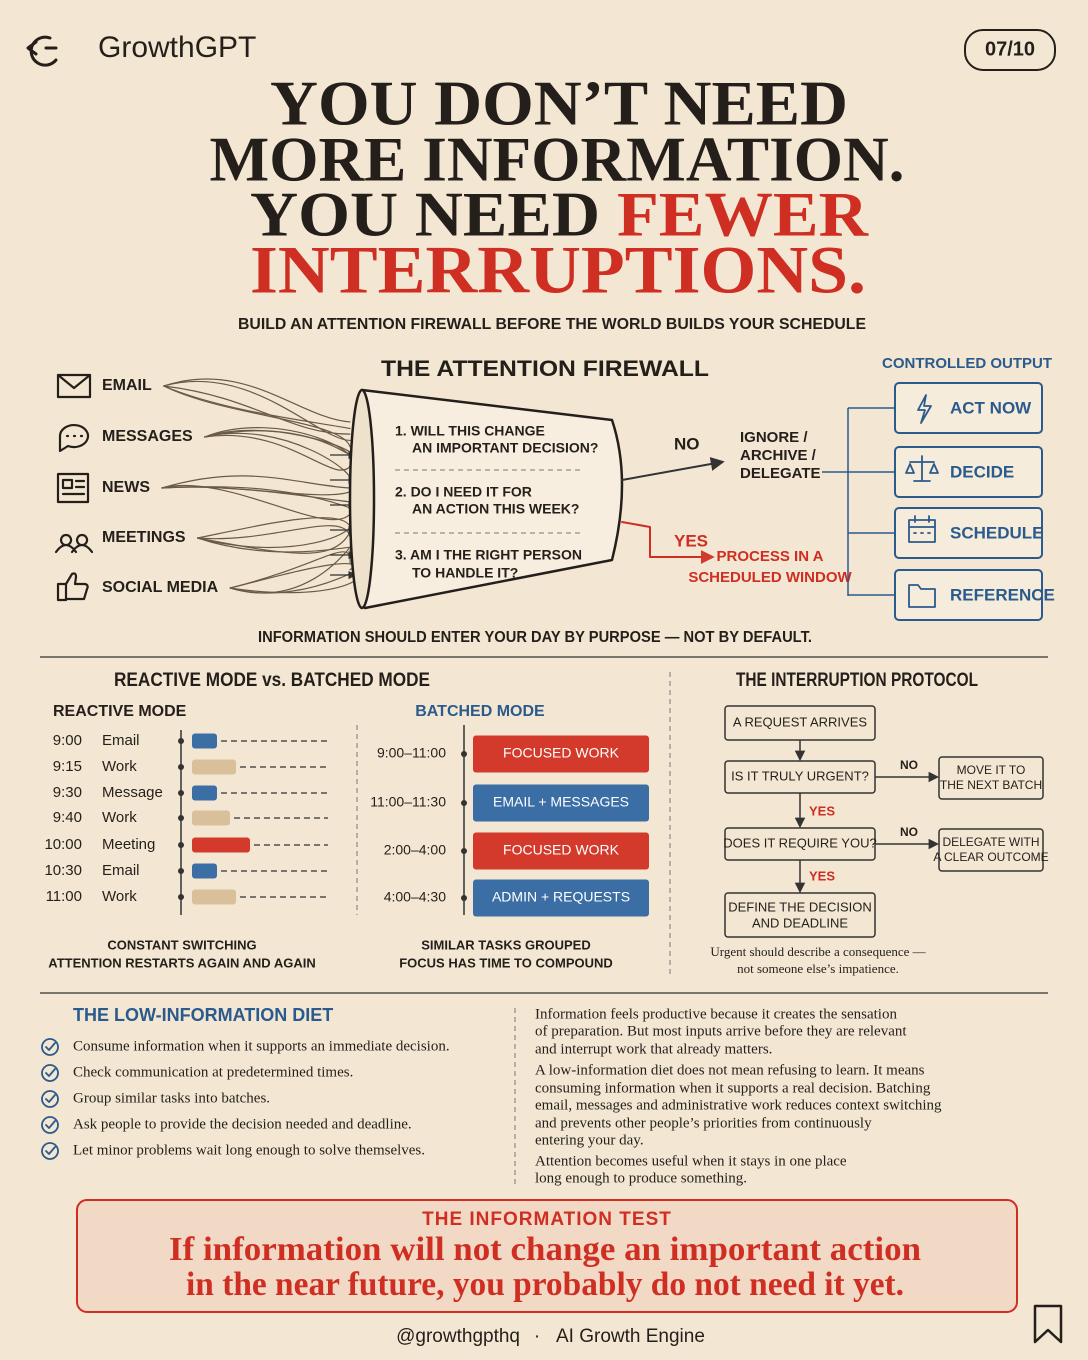 Image resolution: width=1088 pixels, height=1360 pixels. What do you see at coordinates (547, 1219) in the screenshot?
I see `test-title: THE INFORMATION TEST` at bounding box center [547, 1219].